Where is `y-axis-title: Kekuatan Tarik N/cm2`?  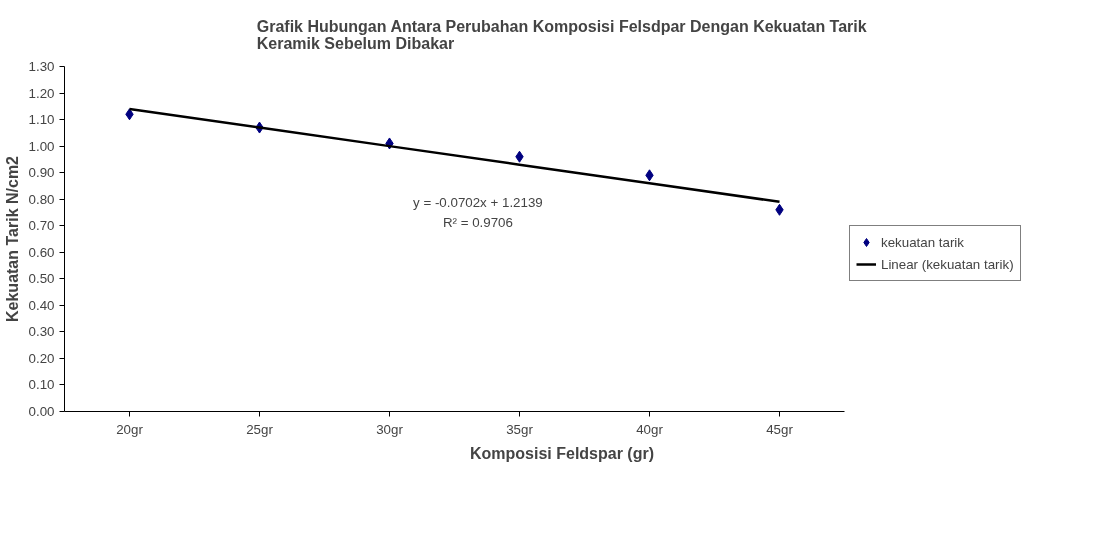 y-axis-title: Kekuatan Tarik N/cm2 is located at coordinates (12, 238).